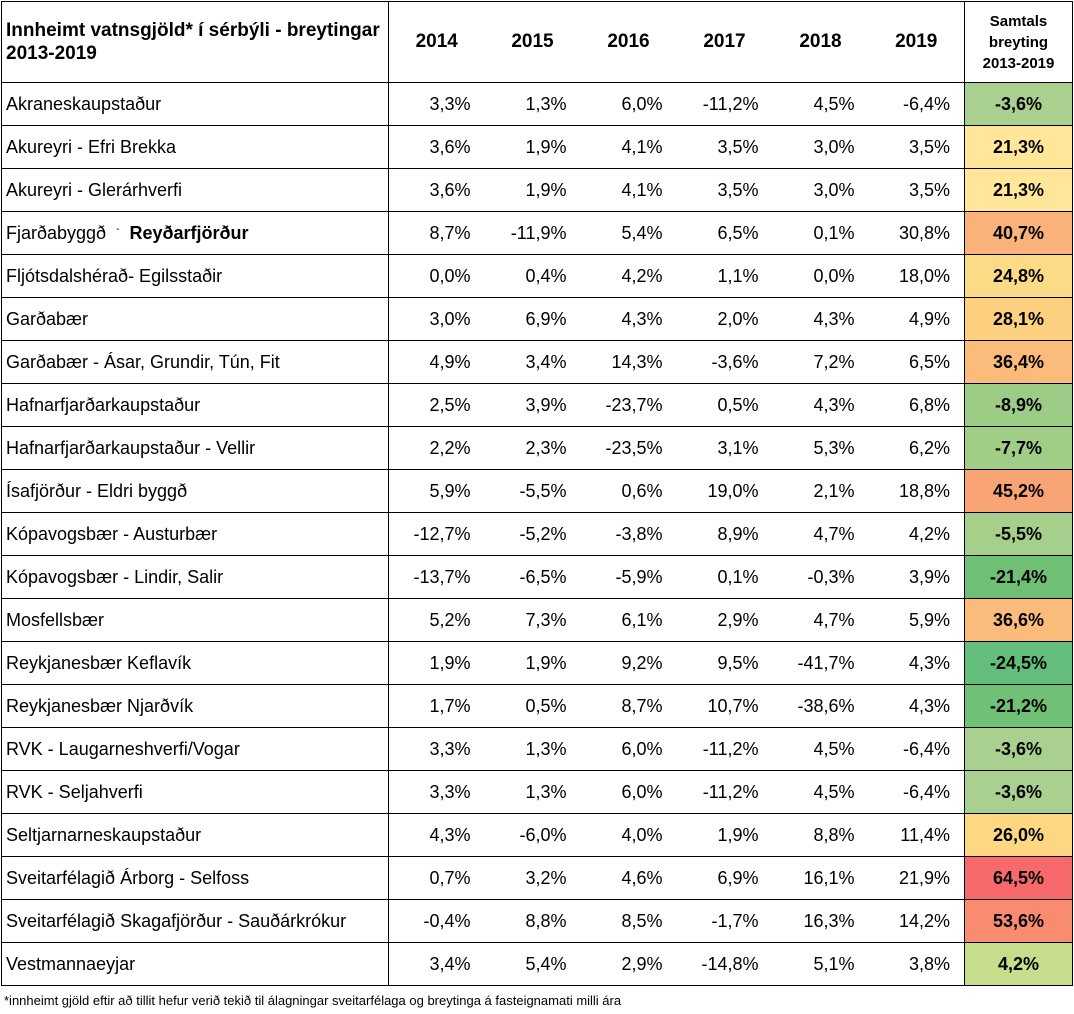 This screenshot has width=1074, height=1014. Describe the element at coordinates (820, 42) in the screenshot. I see `year-header: 2018` at that location.